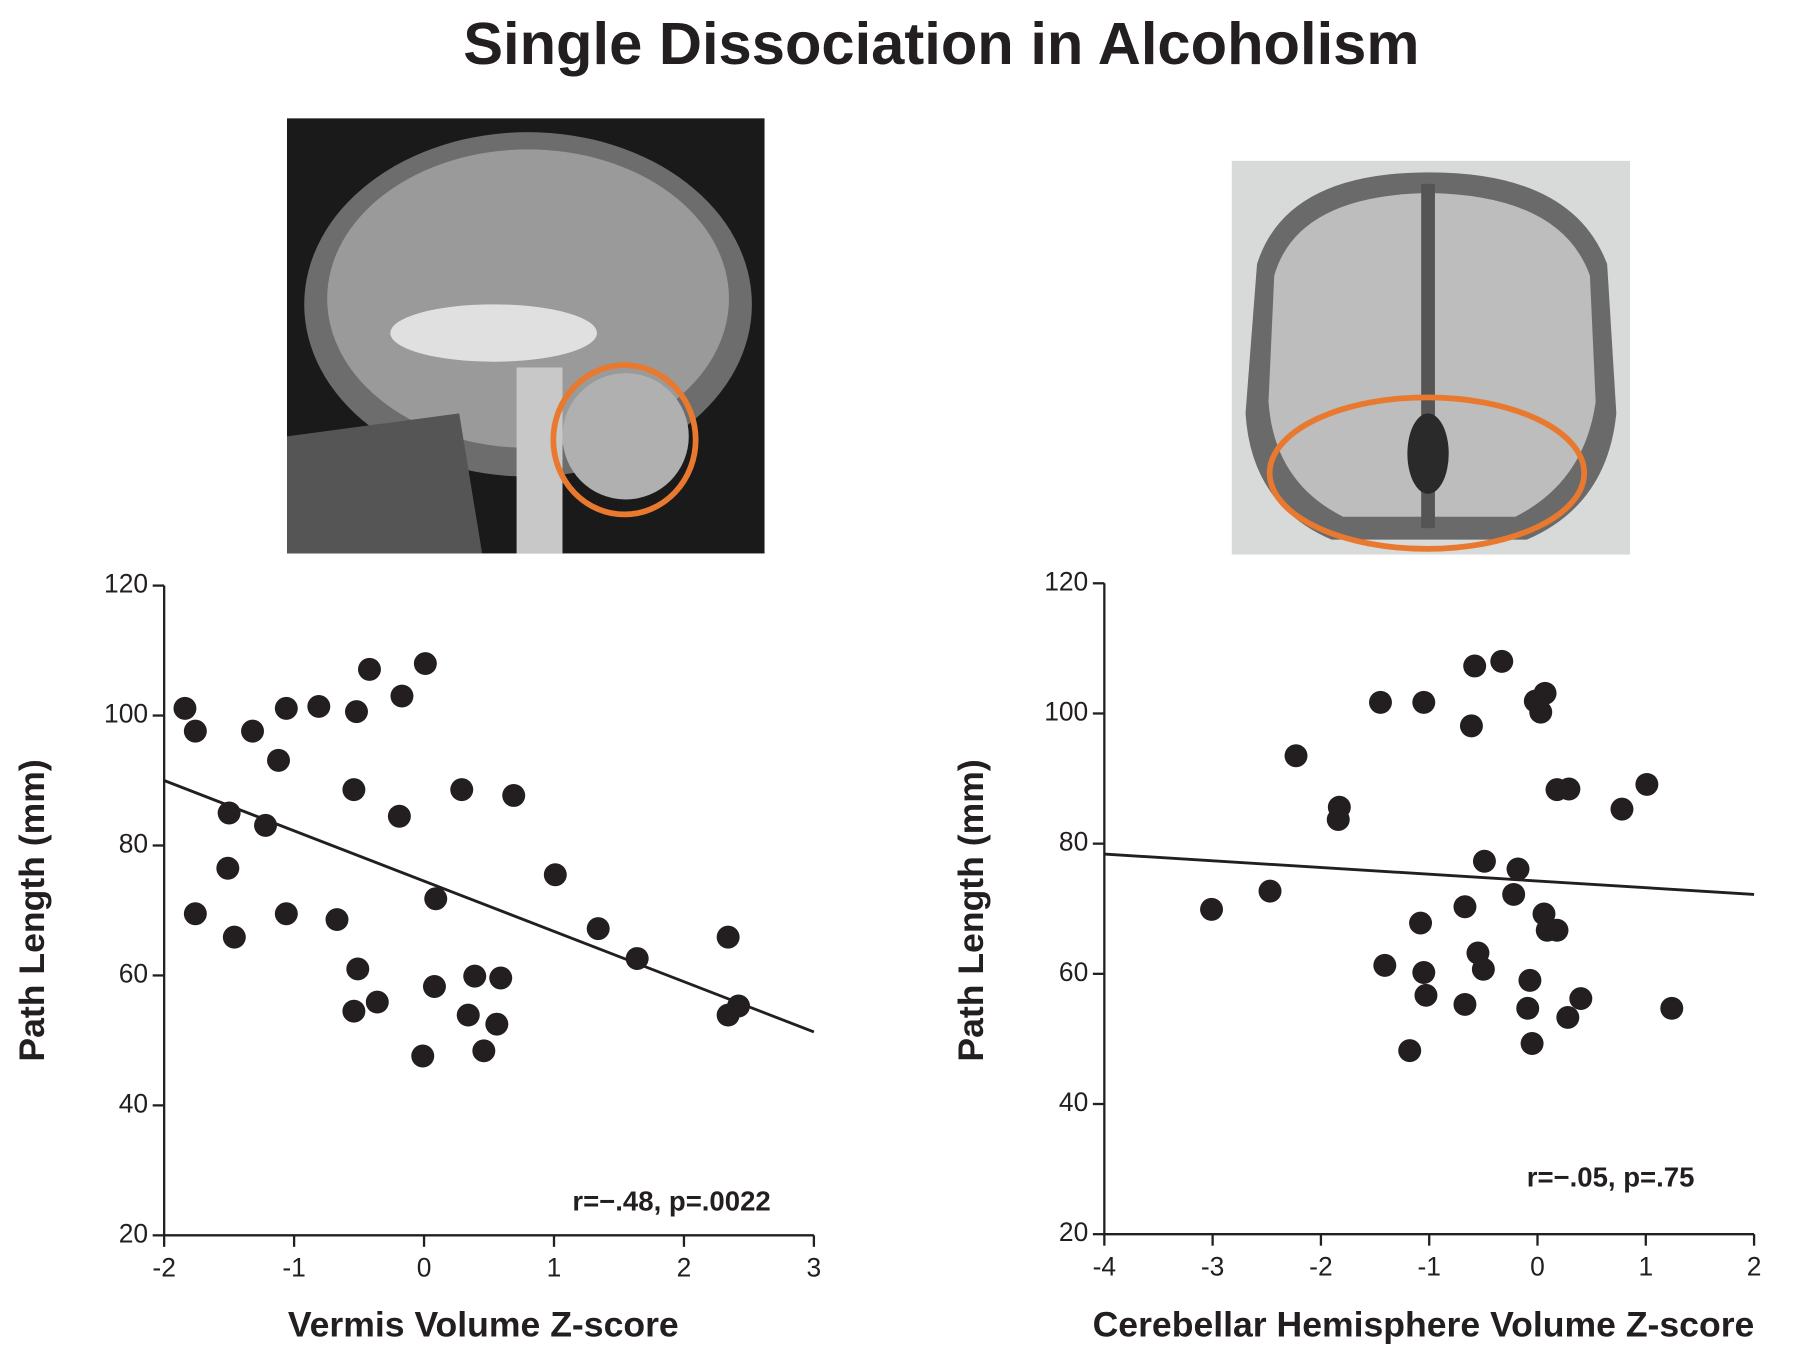  What do you see at coordinates (1611, 1176) in the screenshot?
I see `annotation: r=−.05, p=.75` at bounding box center [1611, 1176].